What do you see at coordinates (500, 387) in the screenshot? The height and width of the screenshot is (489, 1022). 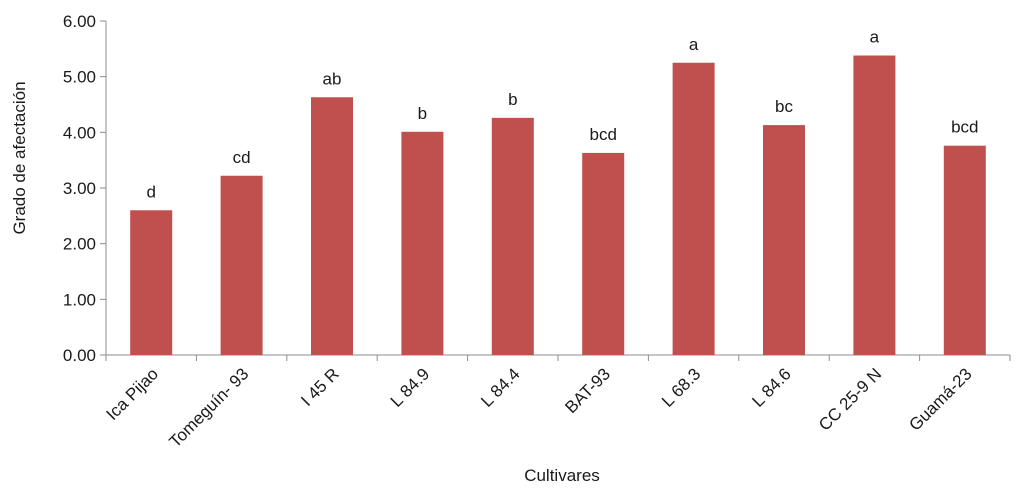 I see `category-label: L 84.4` at bounding box center [500, 387].